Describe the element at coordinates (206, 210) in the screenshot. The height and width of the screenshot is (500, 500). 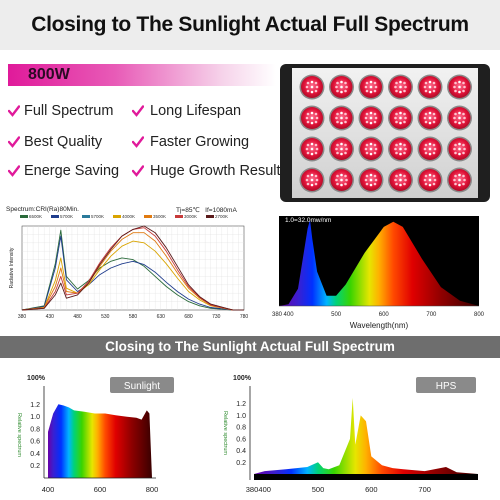
I see `cri-chart-params: Tj=85℃ If=1080mA` at that location.